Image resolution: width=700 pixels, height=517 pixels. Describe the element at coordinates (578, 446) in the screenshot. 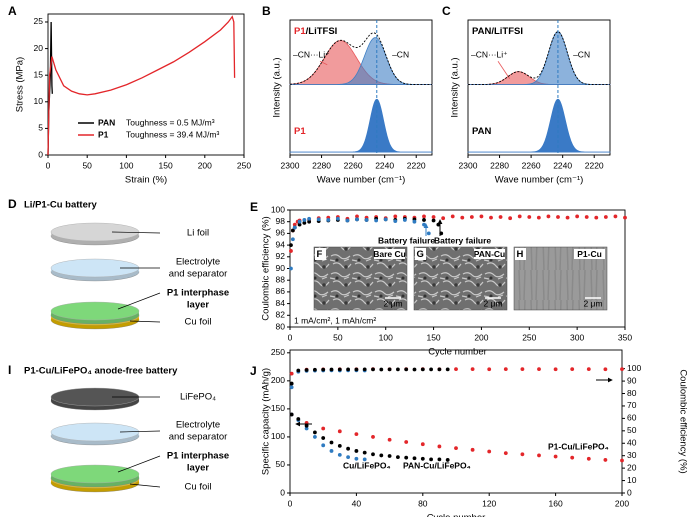

I see `series-label: P1-Cu/LiFePO₄` at that location.